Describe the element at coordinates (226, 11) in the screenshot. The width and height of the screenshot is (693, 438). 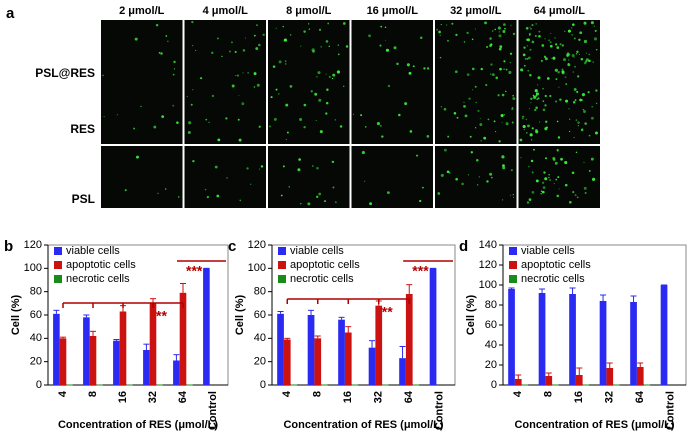
I see `column-header: 4 μmol/L` at that location.